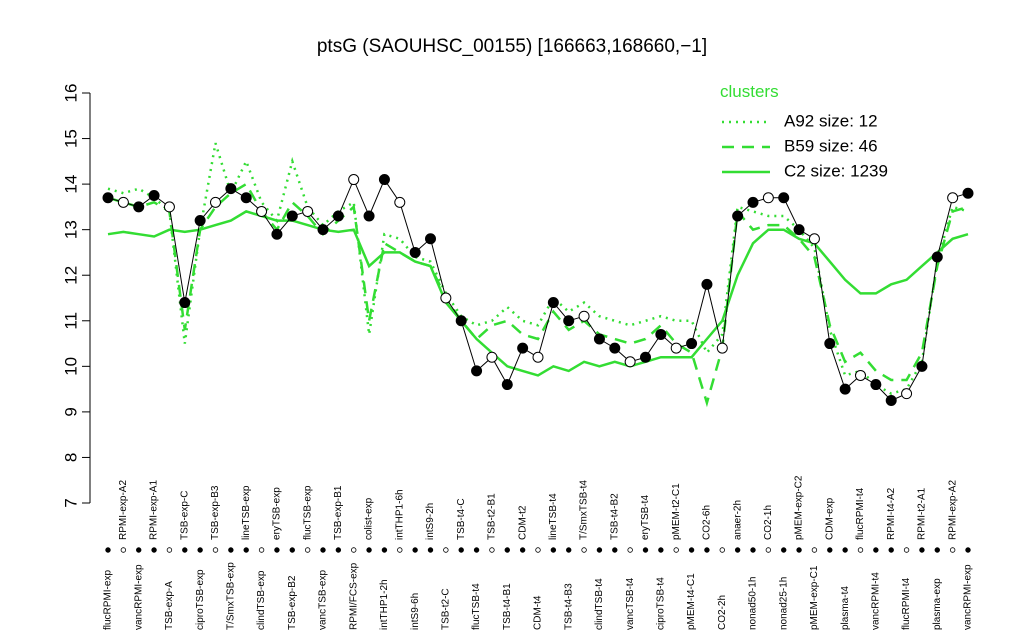  What do you see at coordinates (246, 512) in the screenshot?
I see `x-tick-label: lineTSB-exp` at bounding box center [246, 512].